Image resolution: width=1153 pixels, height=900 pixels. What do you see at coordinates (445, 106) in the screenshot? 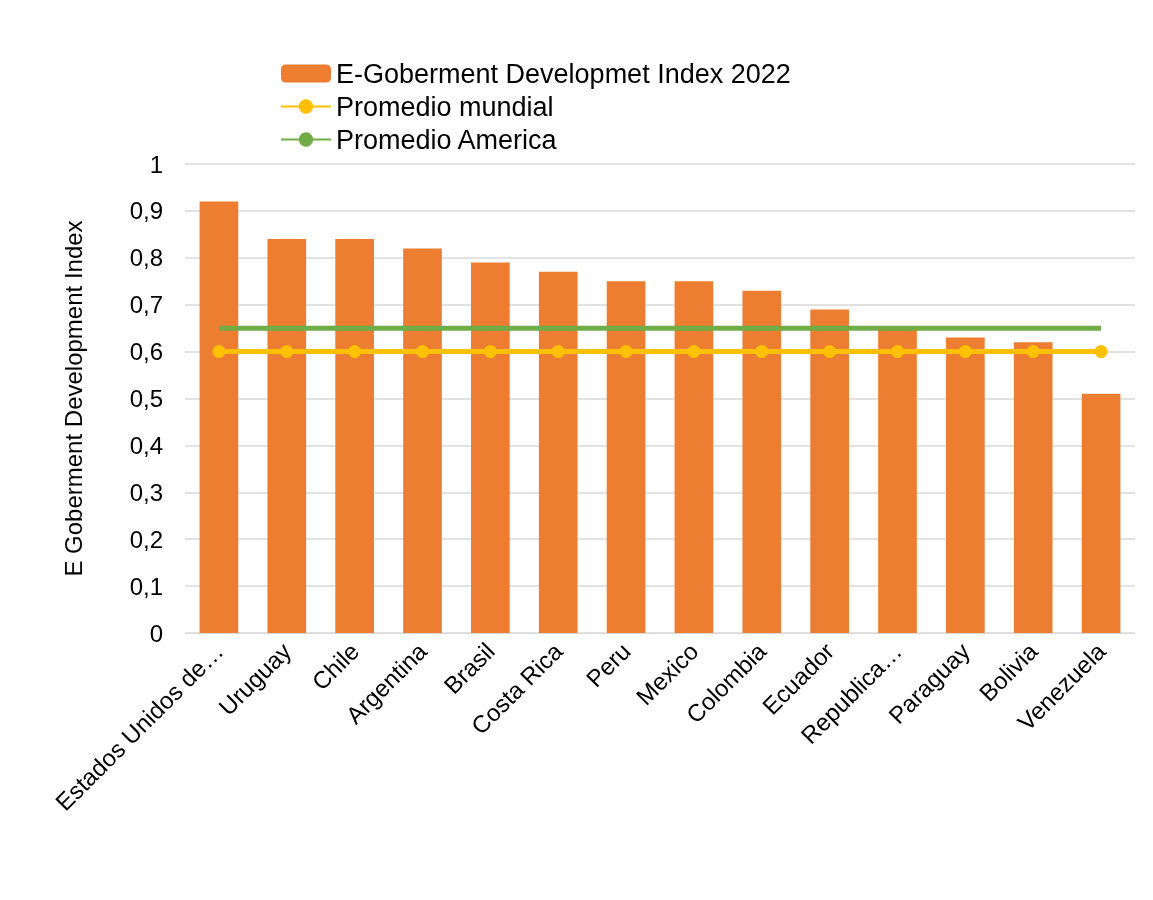
I see `legend-label: Promedio mundial` at bounding box center [445, 106].